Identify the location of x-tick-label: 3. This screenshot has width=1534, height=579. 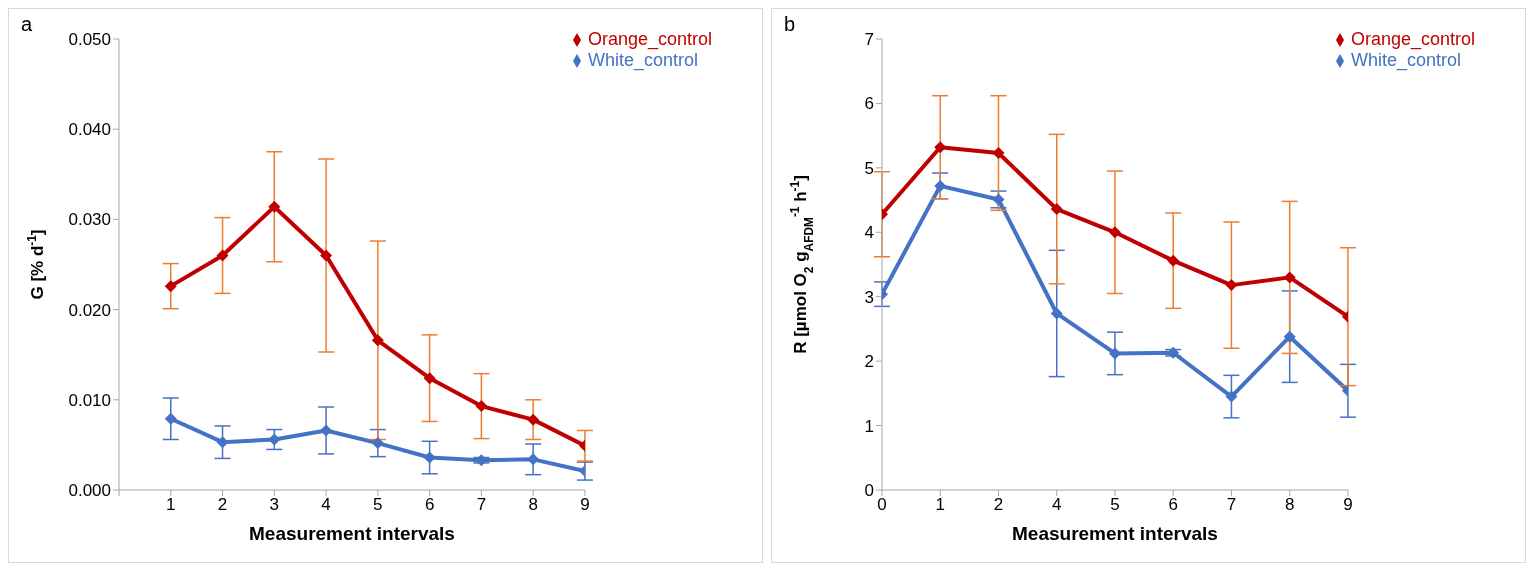
(274, 505).